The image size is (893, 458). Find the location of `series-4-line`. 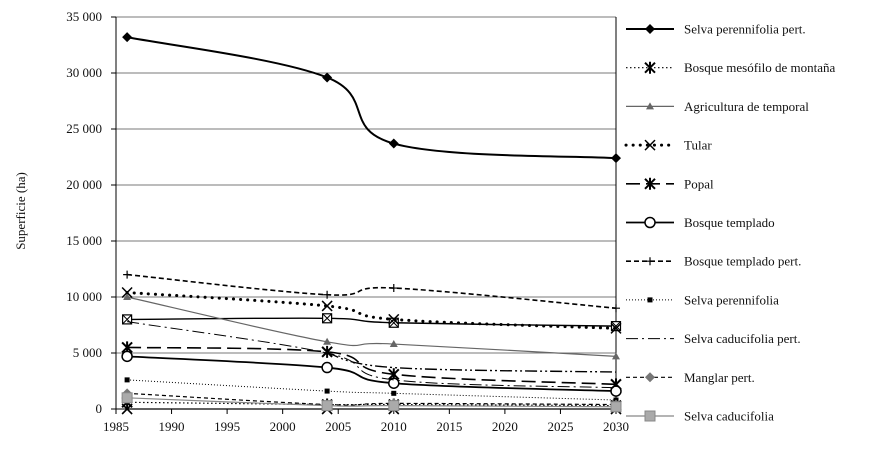

series-4-line is located at coordinates (371, 310).